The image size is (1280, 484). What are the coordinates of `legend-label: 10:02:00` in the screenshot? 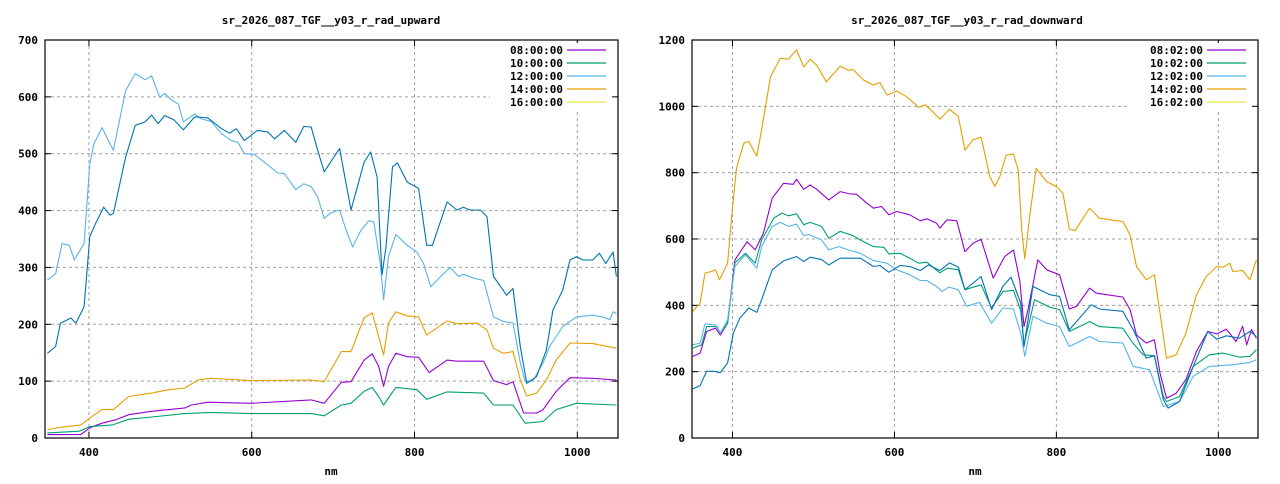 It's located at (1176, 63).